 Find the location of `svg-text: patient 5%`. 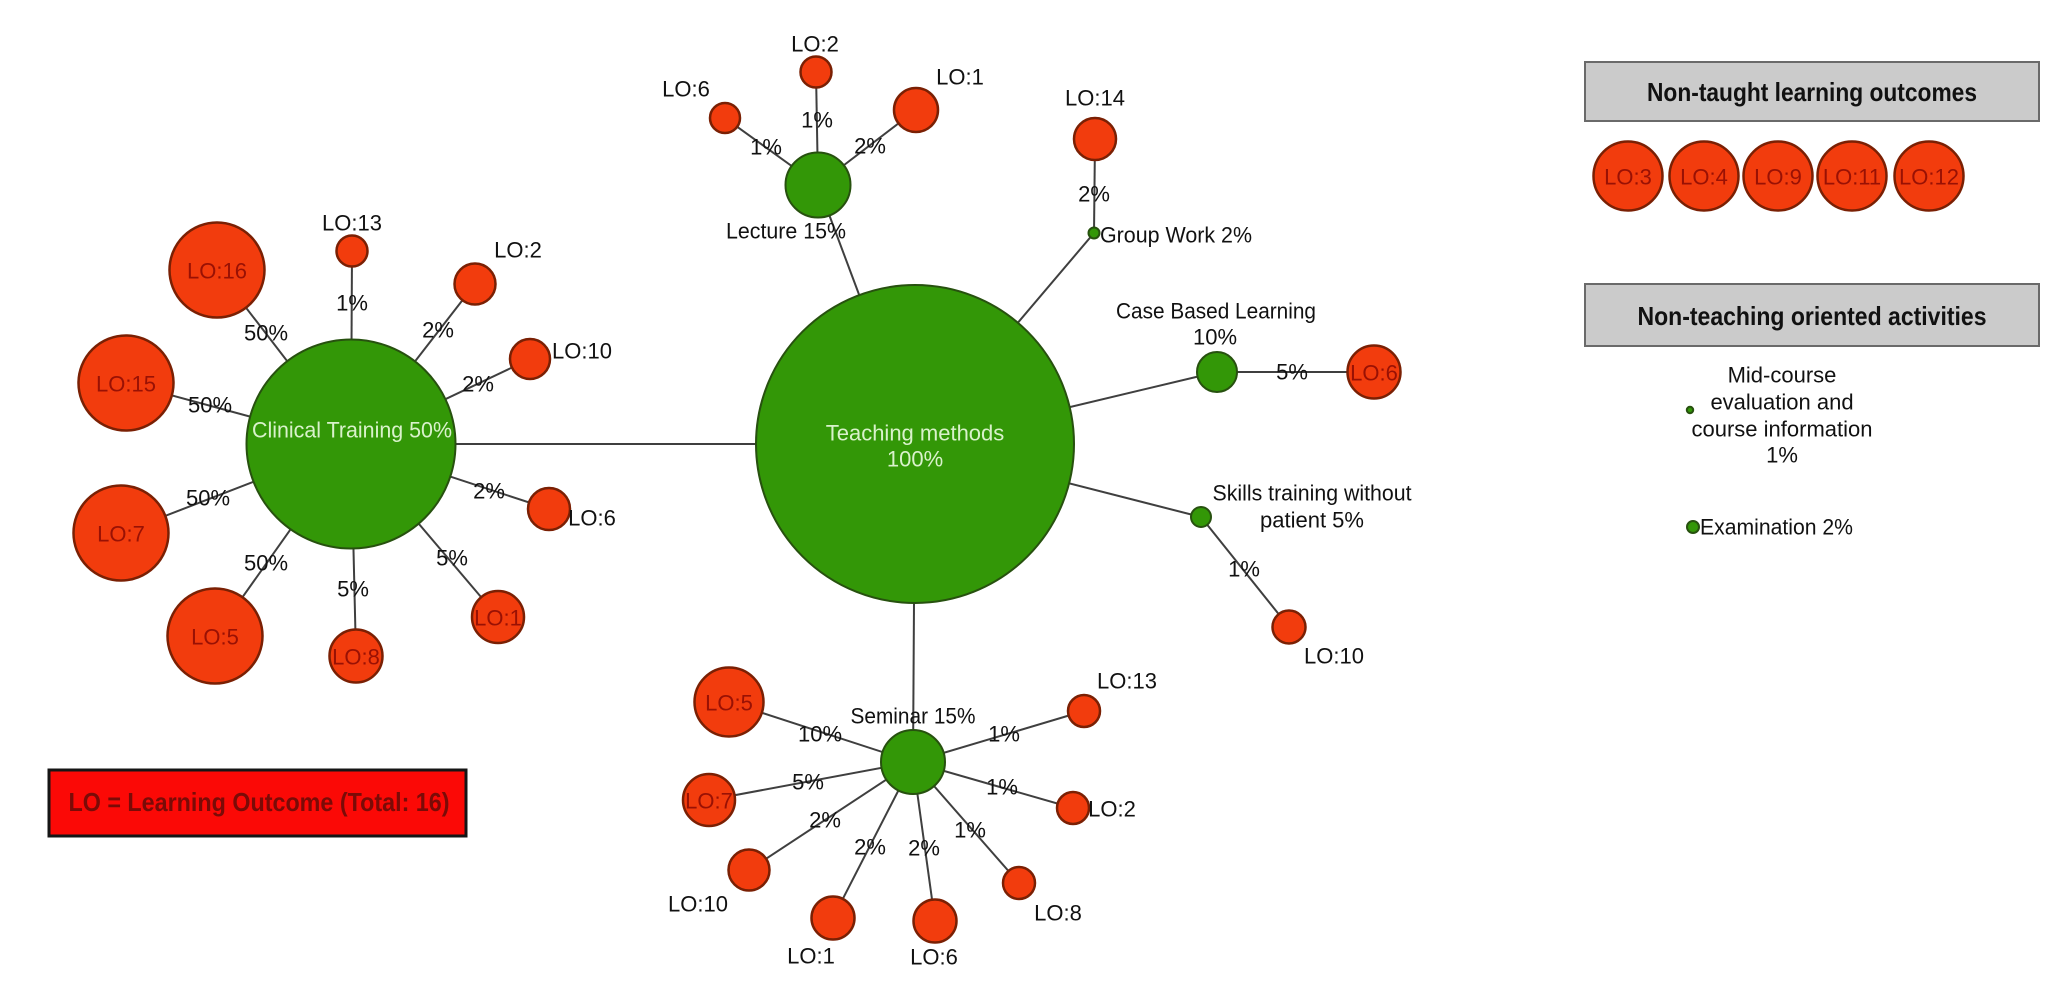

svg-text: patient 5% is located at coordinates (1312, 520).